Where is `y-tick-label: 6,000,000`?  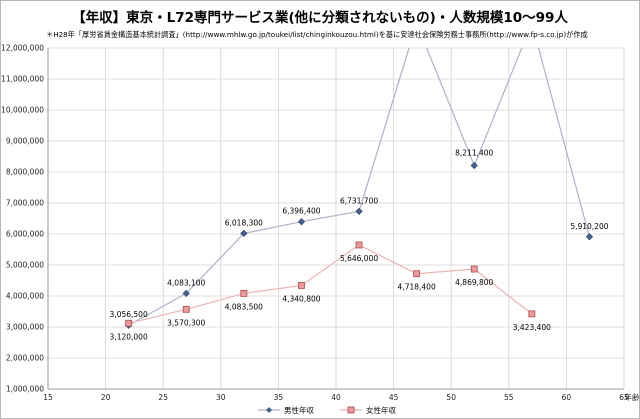 y-tick-label: 6,000,000 is located at coordinates (25, 234).